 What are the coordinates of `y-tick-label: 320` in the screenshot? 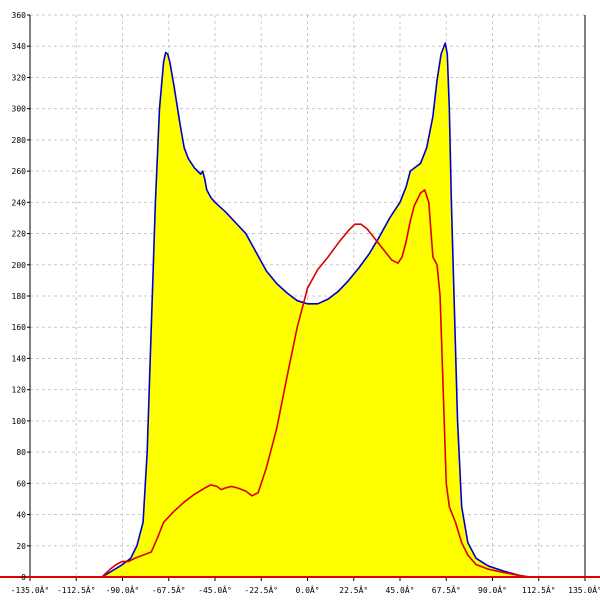 It's located at (19, 77).